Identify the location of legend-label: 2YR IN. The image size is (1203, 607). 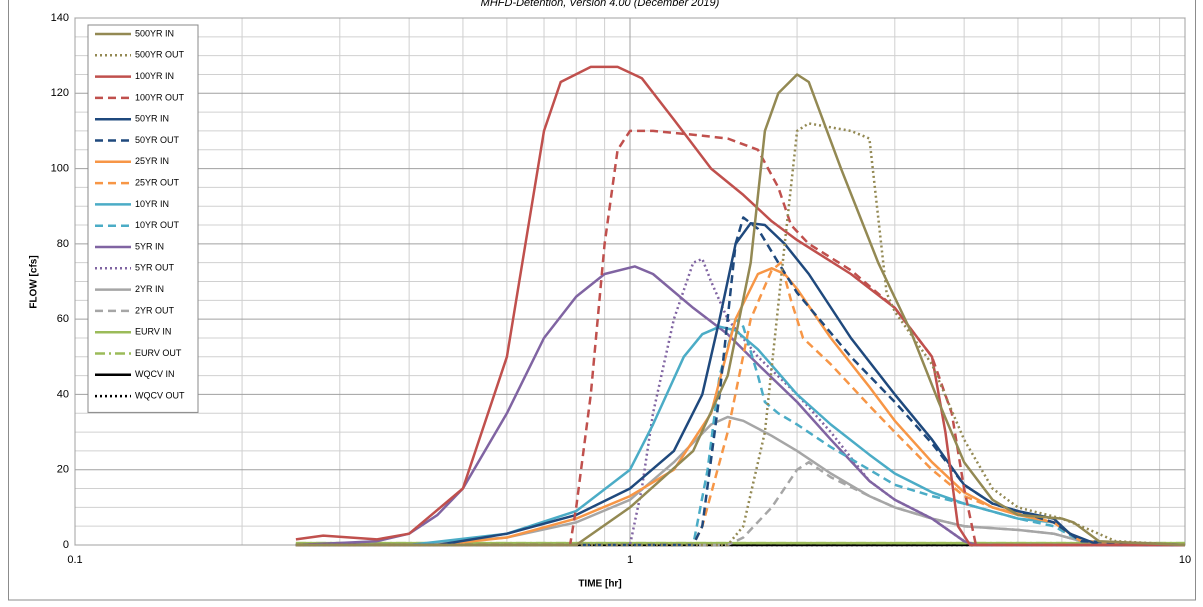
(149, 289).